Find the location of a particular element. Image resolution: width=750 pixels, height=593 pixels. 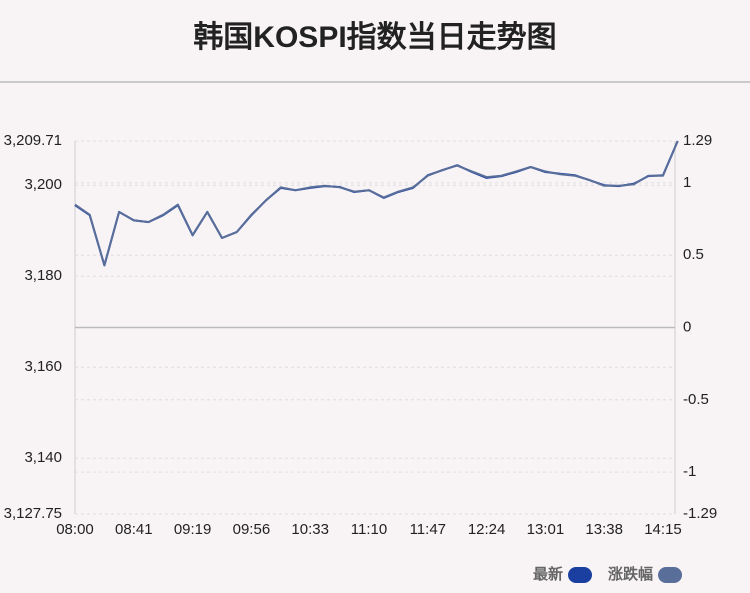

x-tick-label: 12:24 is located at coordinates (487, 529).